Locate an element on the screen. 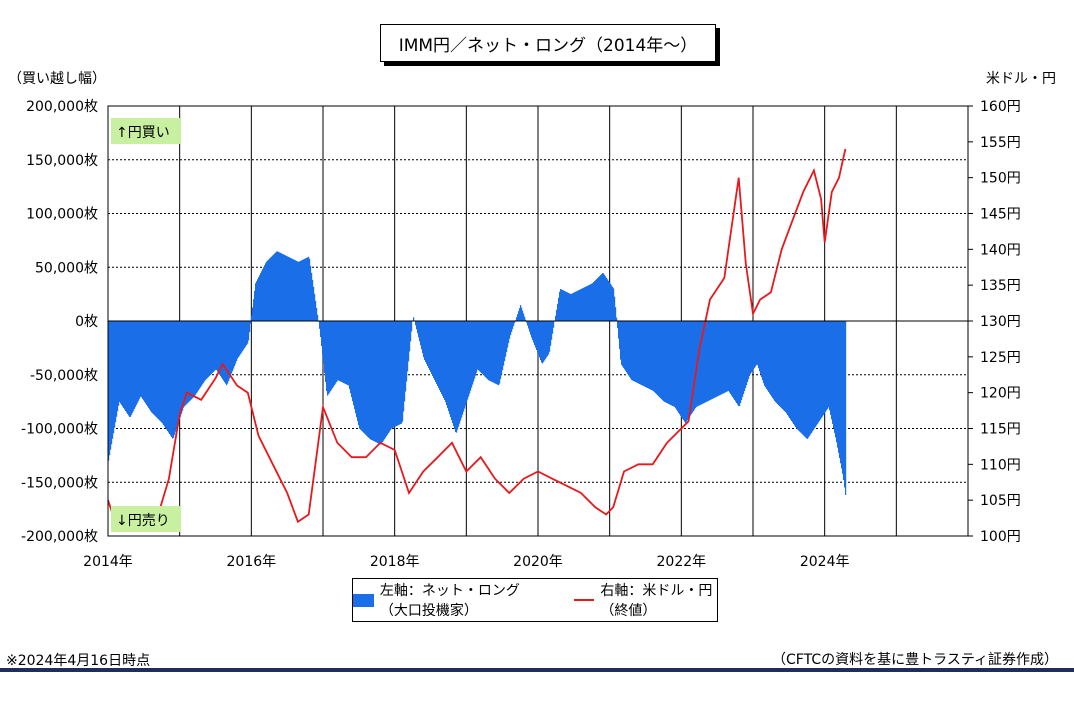  x-tick-label: 2022年 is located at coordinates (682, 562).